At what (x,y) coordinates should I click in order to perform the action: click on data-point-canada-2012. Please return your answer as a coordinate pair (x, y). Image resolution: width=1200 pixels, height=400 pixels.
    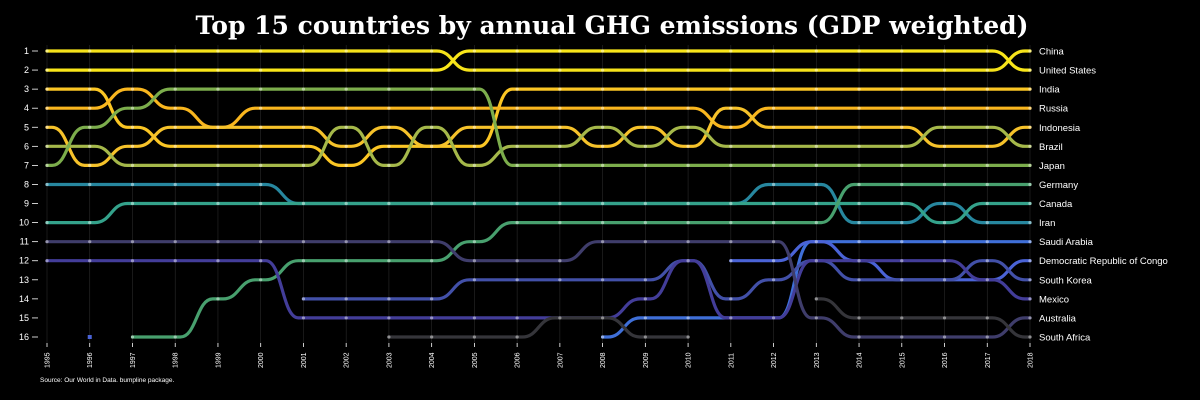
    Looking at the image, I should click on (773, 203).